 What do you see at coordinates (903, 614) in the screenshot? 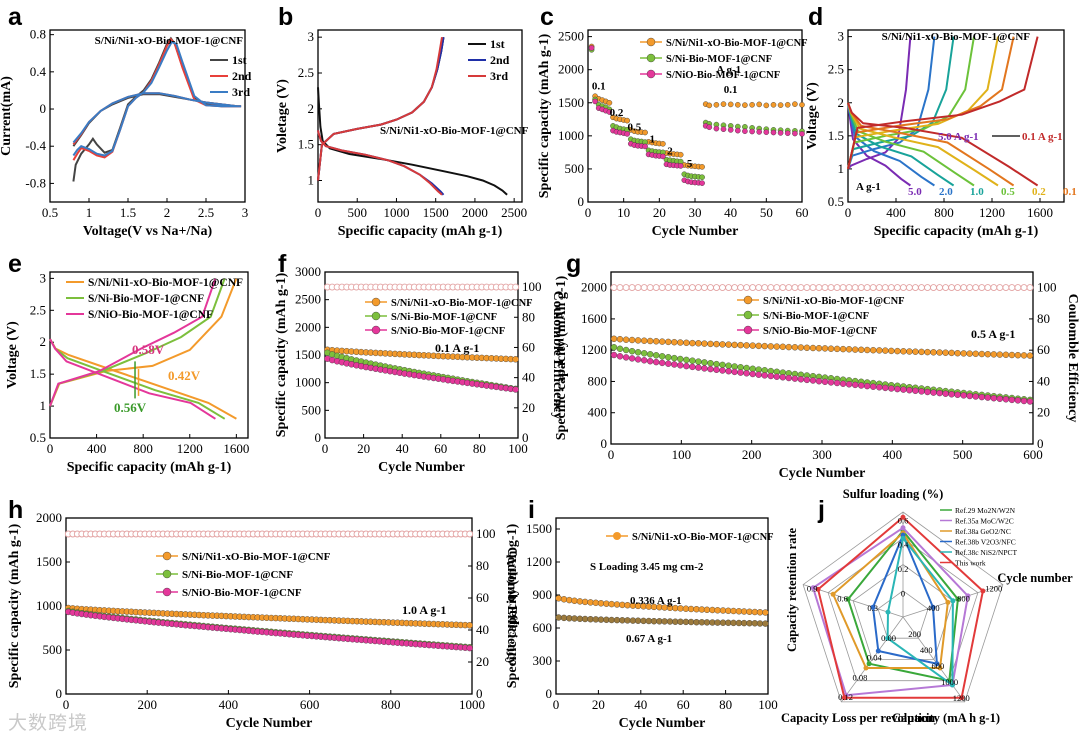
I see `radar-grid` at bounding box center [903, 614].